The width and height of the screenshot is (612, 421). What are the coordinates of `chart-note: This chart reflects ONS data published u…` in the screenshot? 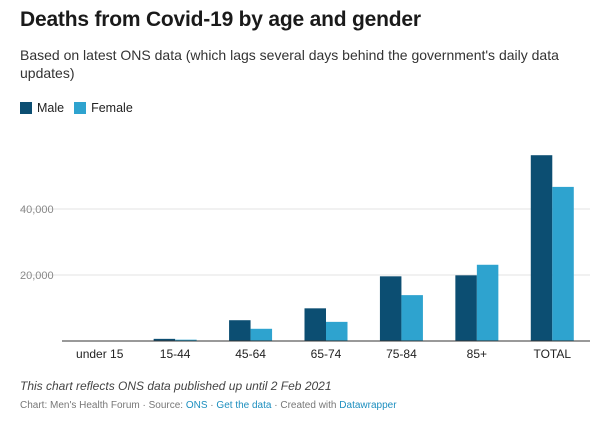 It's located at (176, 386).